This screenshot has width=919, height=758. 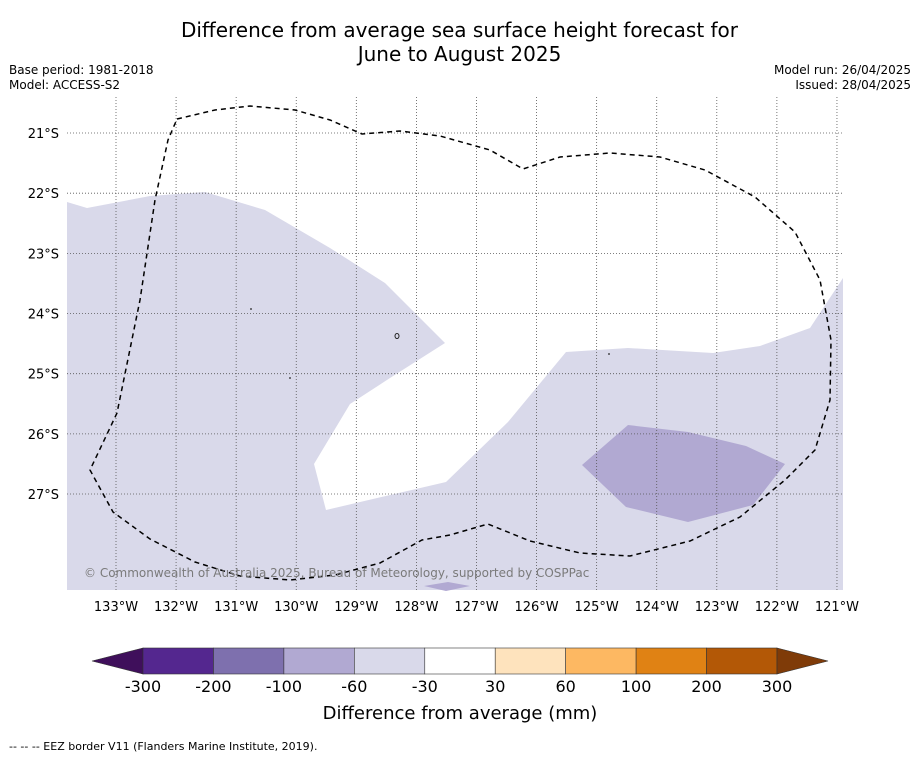 What do you see at coordinates (65, 85) in the screenshot?
I see `model-name: Model: ACCESS-S2` at bounding box center [65, 85].